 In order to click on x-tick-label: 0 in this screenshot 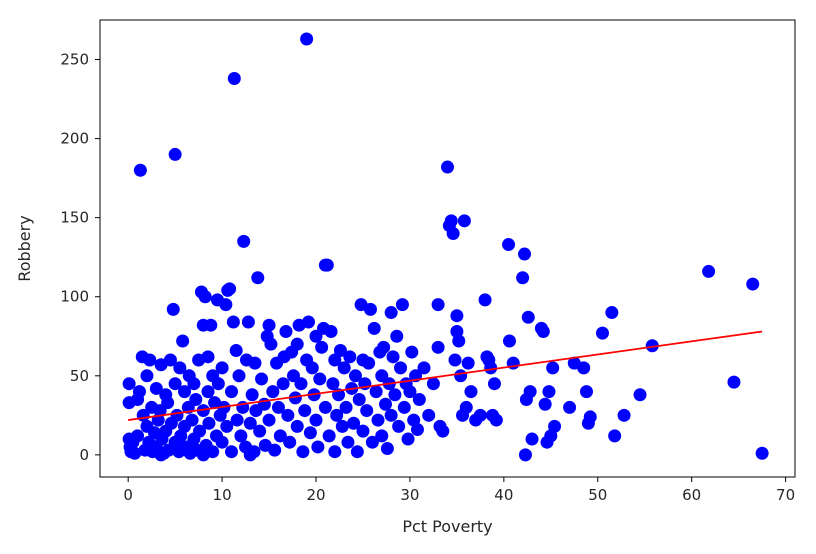, I will do `click(128, 495)`.